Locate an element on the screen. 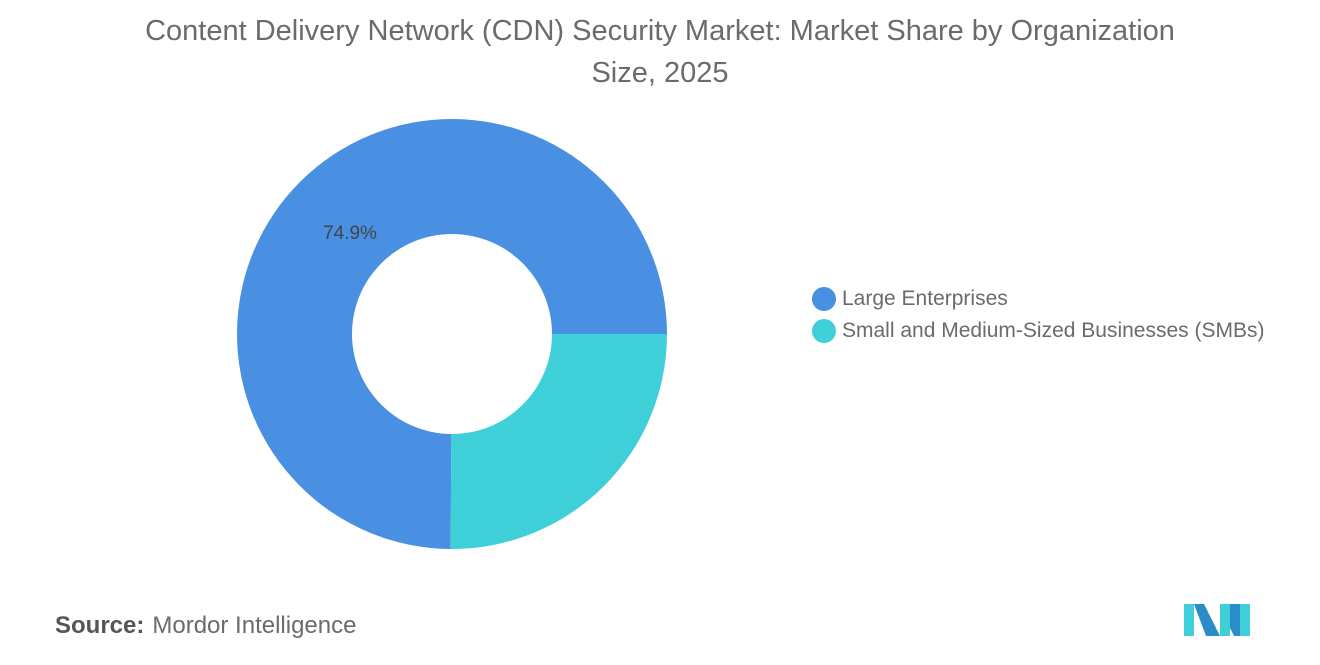 The image size is (1320, 665). legend-item-smbs: Small and Medium-Sized Businesses (SMBs) is located at coordinates (1038, 331).